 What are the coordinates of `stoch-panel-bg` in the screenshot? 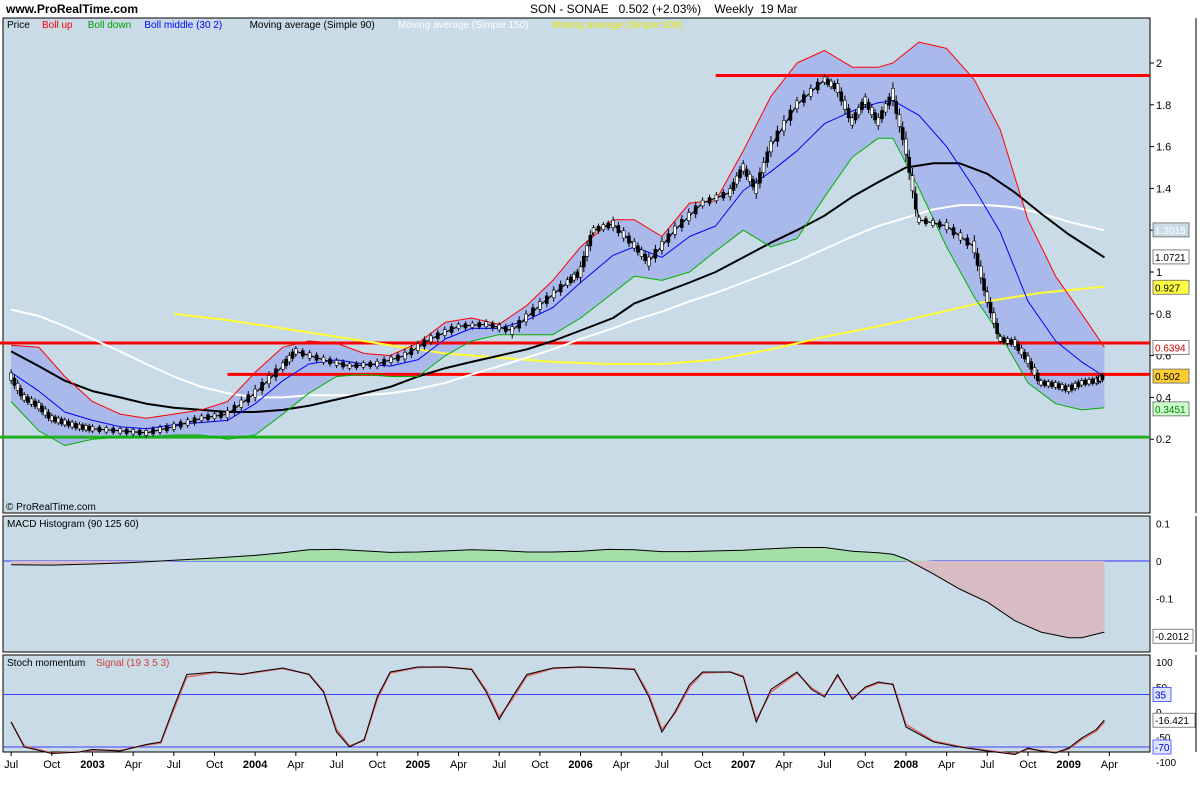 It's located at (576, 703).